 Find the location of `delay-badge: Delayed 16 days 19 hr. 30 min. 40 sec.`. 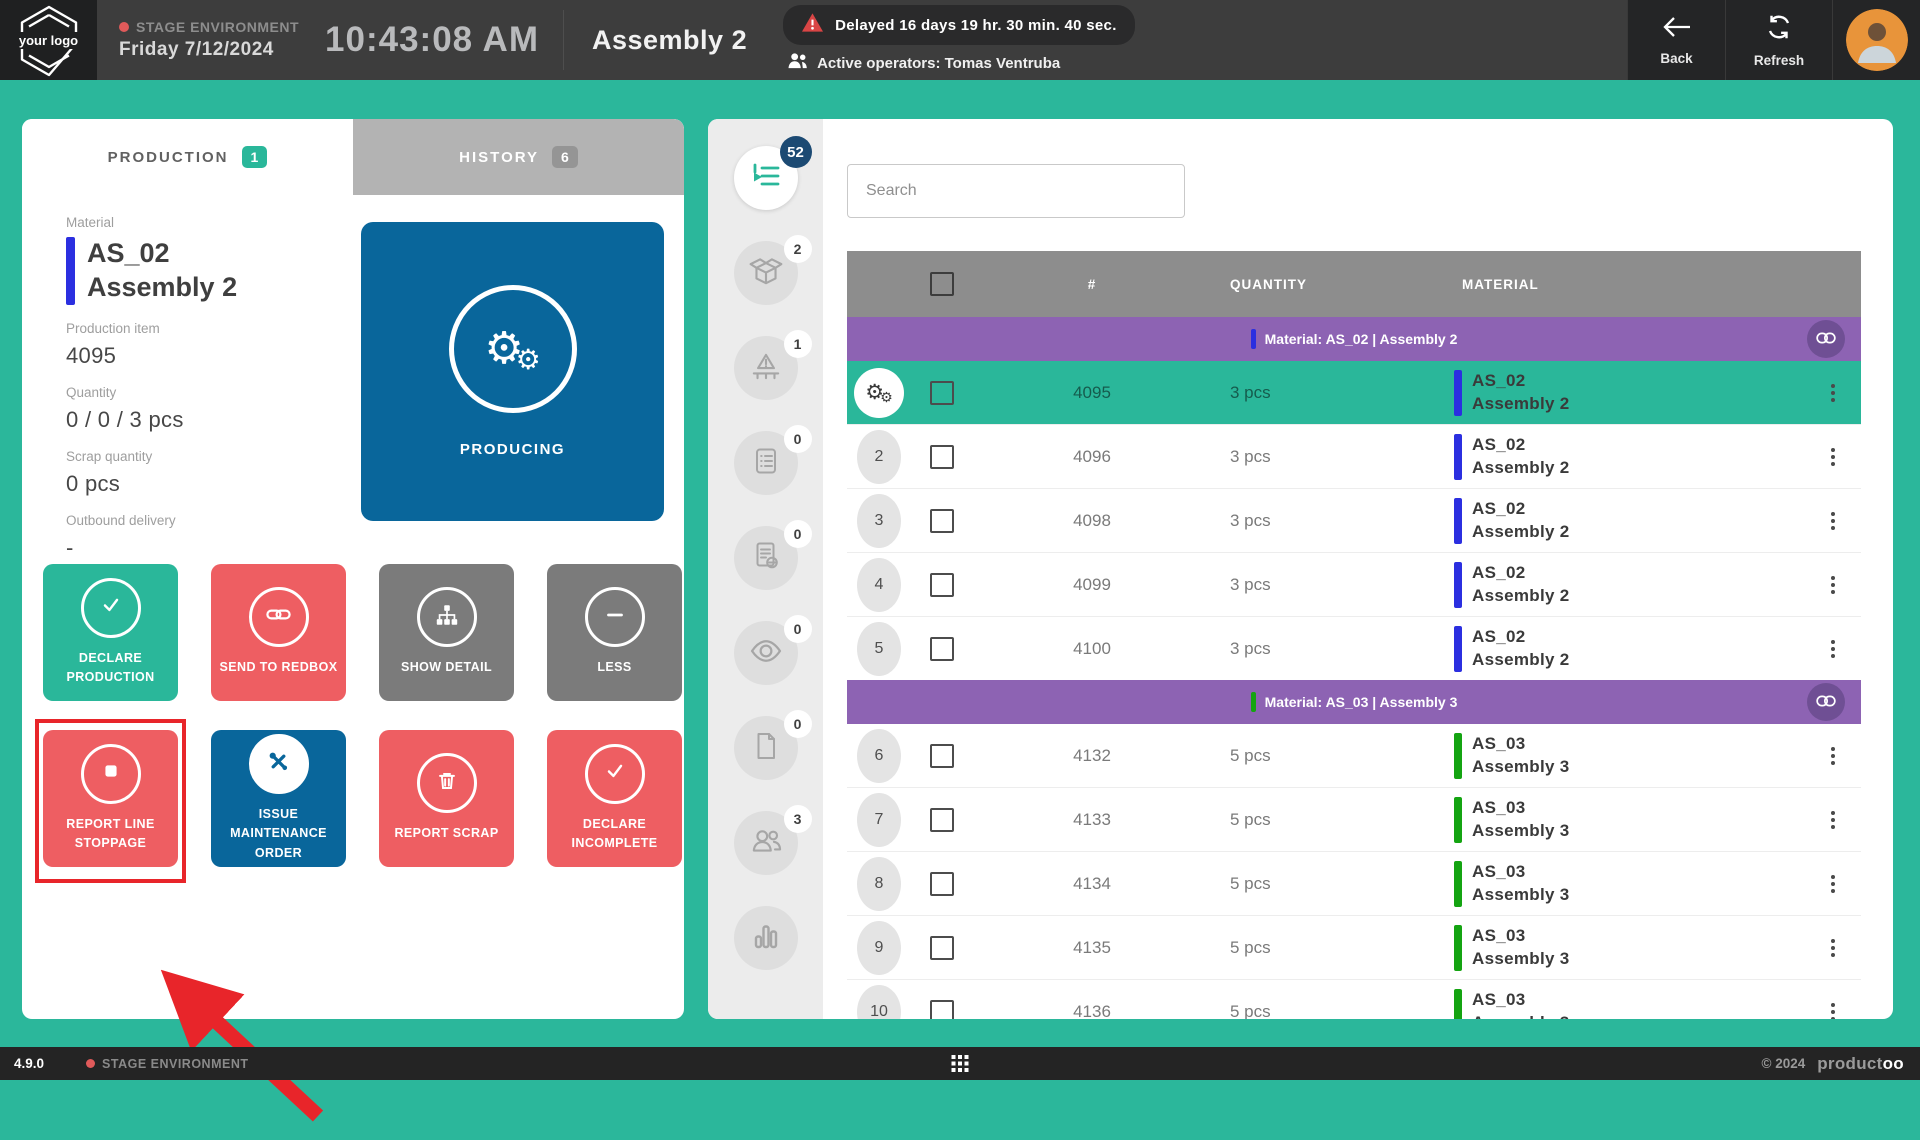

delay-badge: Delayed 16 days 19 hr. 30 min. 40 sec. is located at coordinates (959, 25).